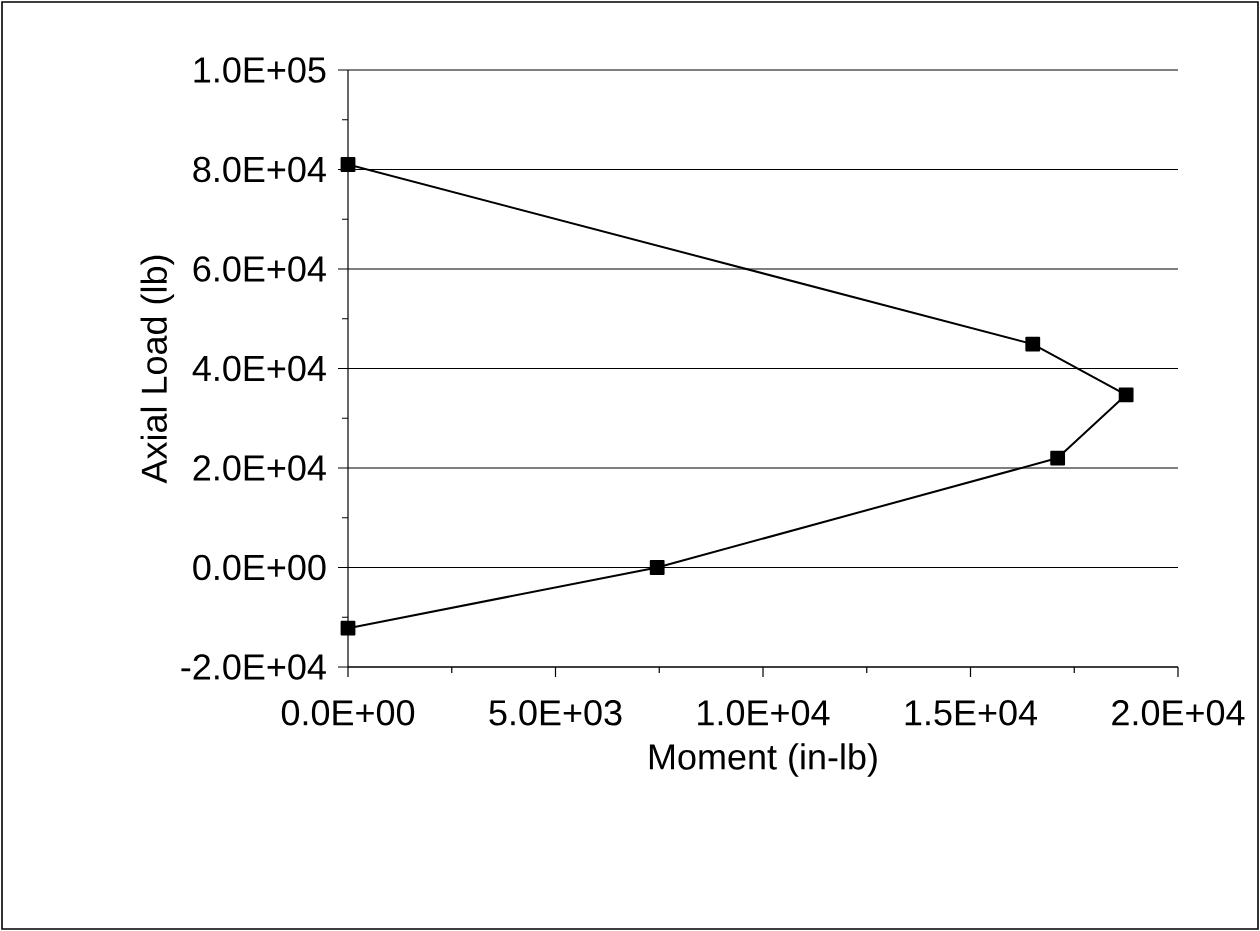  What do you see at coordinates (555, 713) in the screenshot?
I see `x-tick-label: 5.0E+03` at bounding box center [555, 713].